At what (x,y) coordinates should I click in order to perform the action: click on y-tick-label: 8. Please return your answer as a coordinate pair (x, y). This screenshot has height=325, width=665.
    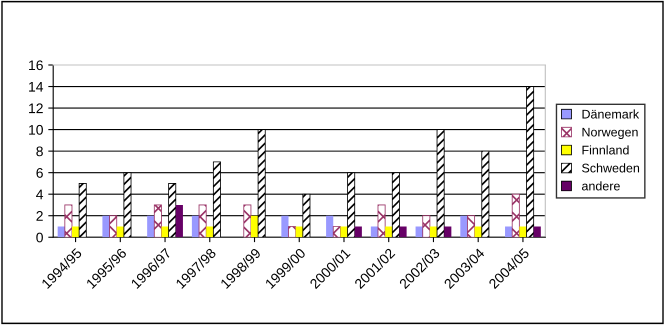
    Looking at the image, I should click on (39, 151).